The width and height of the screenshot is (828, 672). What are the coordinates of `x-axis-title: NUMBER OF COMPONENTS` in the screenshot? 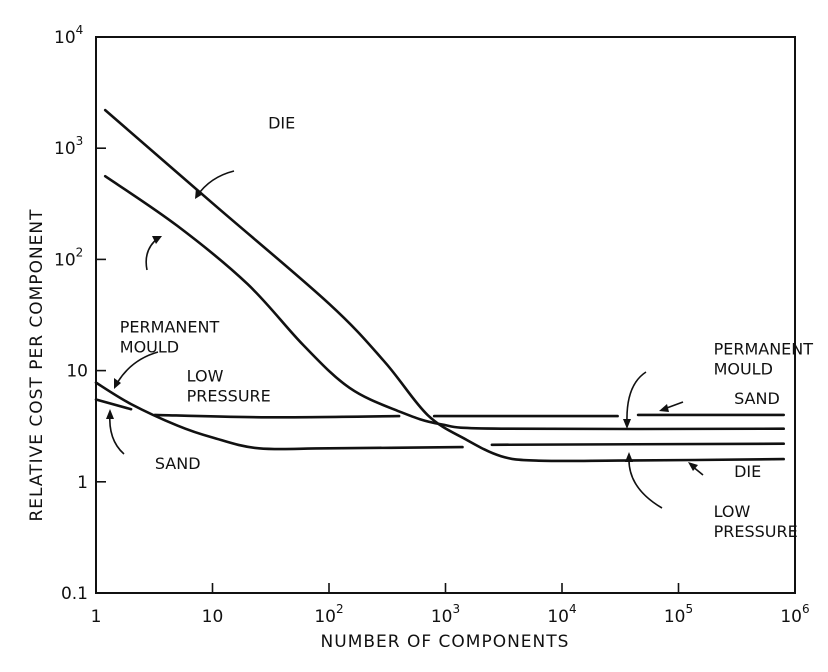 It's located at (445, 642).